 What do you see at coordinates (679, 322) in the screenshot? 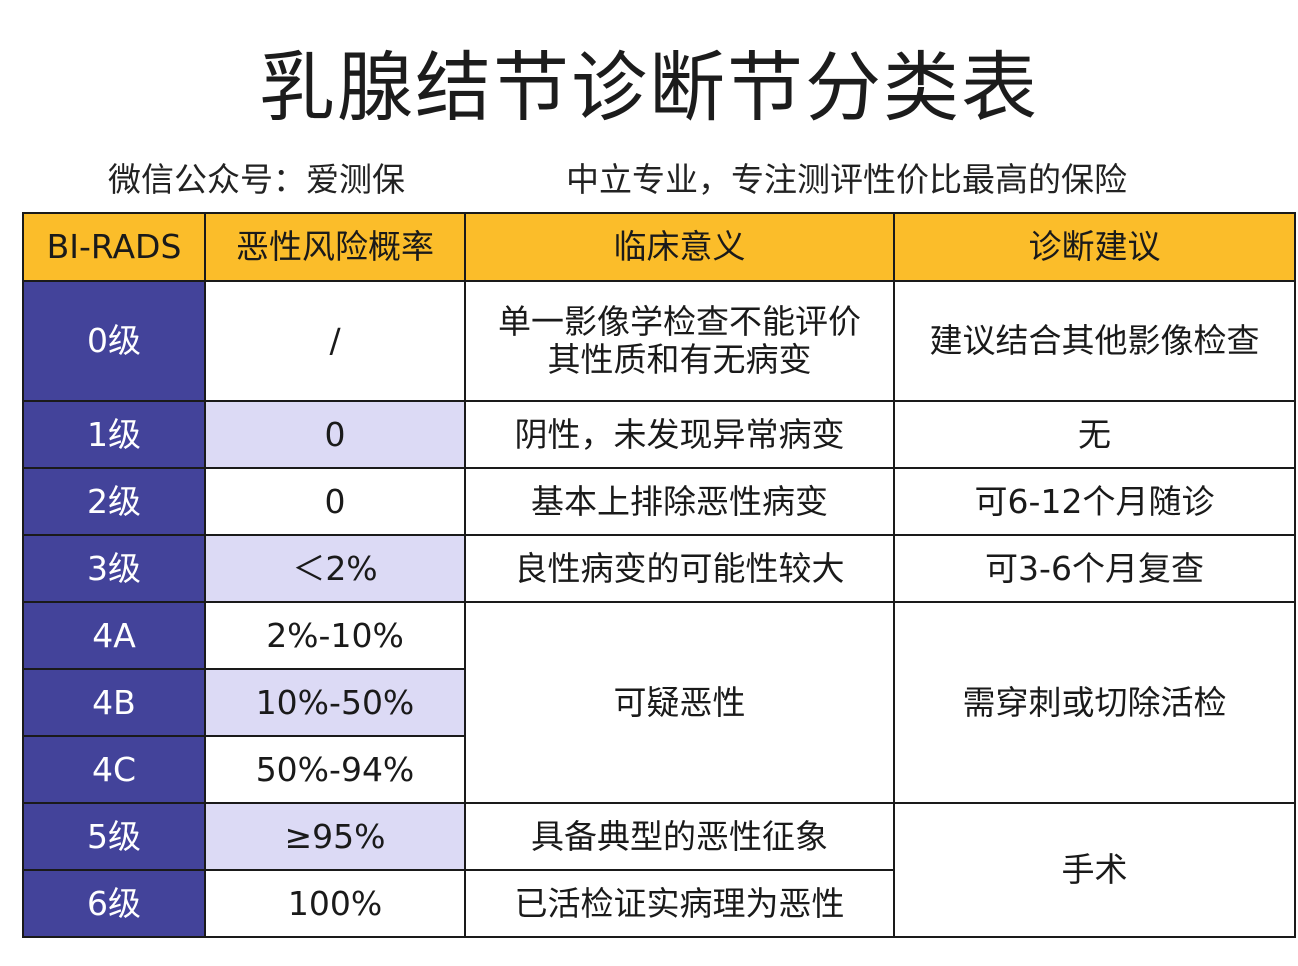
I see `meaning-line: 单一影像学检查不能评价` at bounding box center [679, 322].